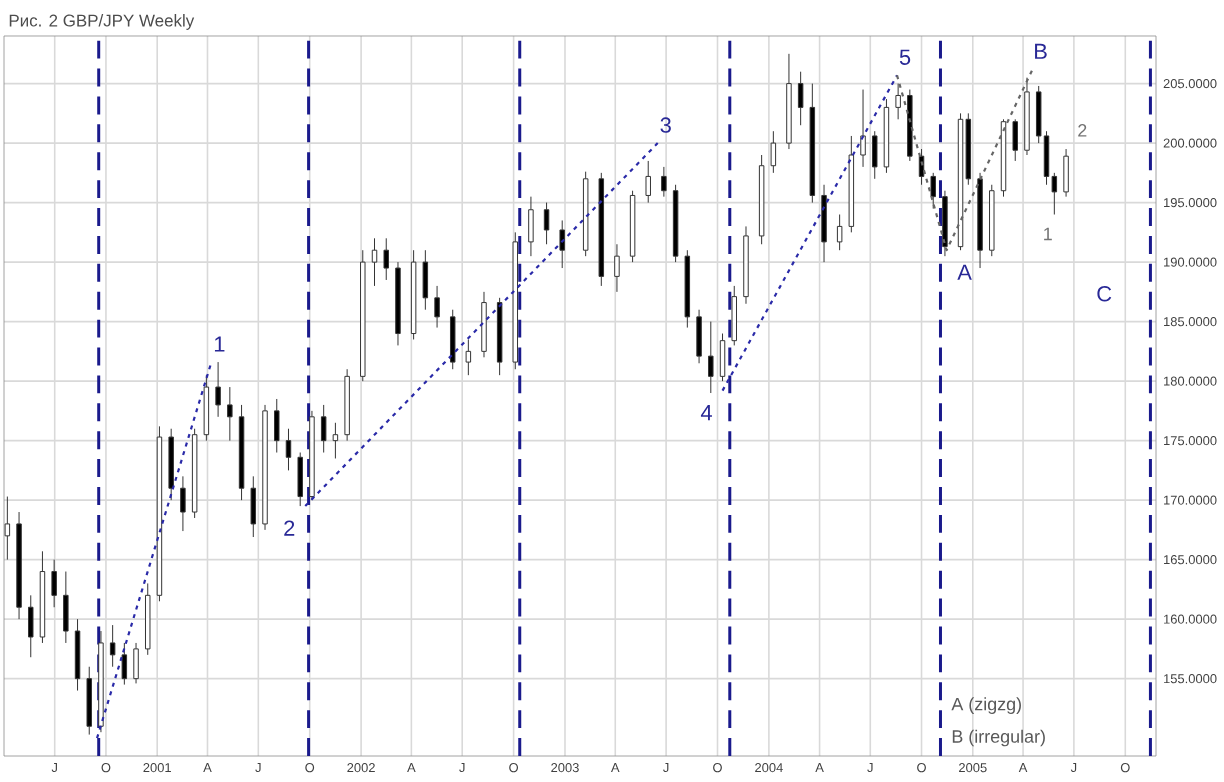 The width and height of the screenshot is (1224, 782). What do you see at coordinates (1104, 294) in the screenshot?
I see `annotation: C` at bounding box center [1104, 294].